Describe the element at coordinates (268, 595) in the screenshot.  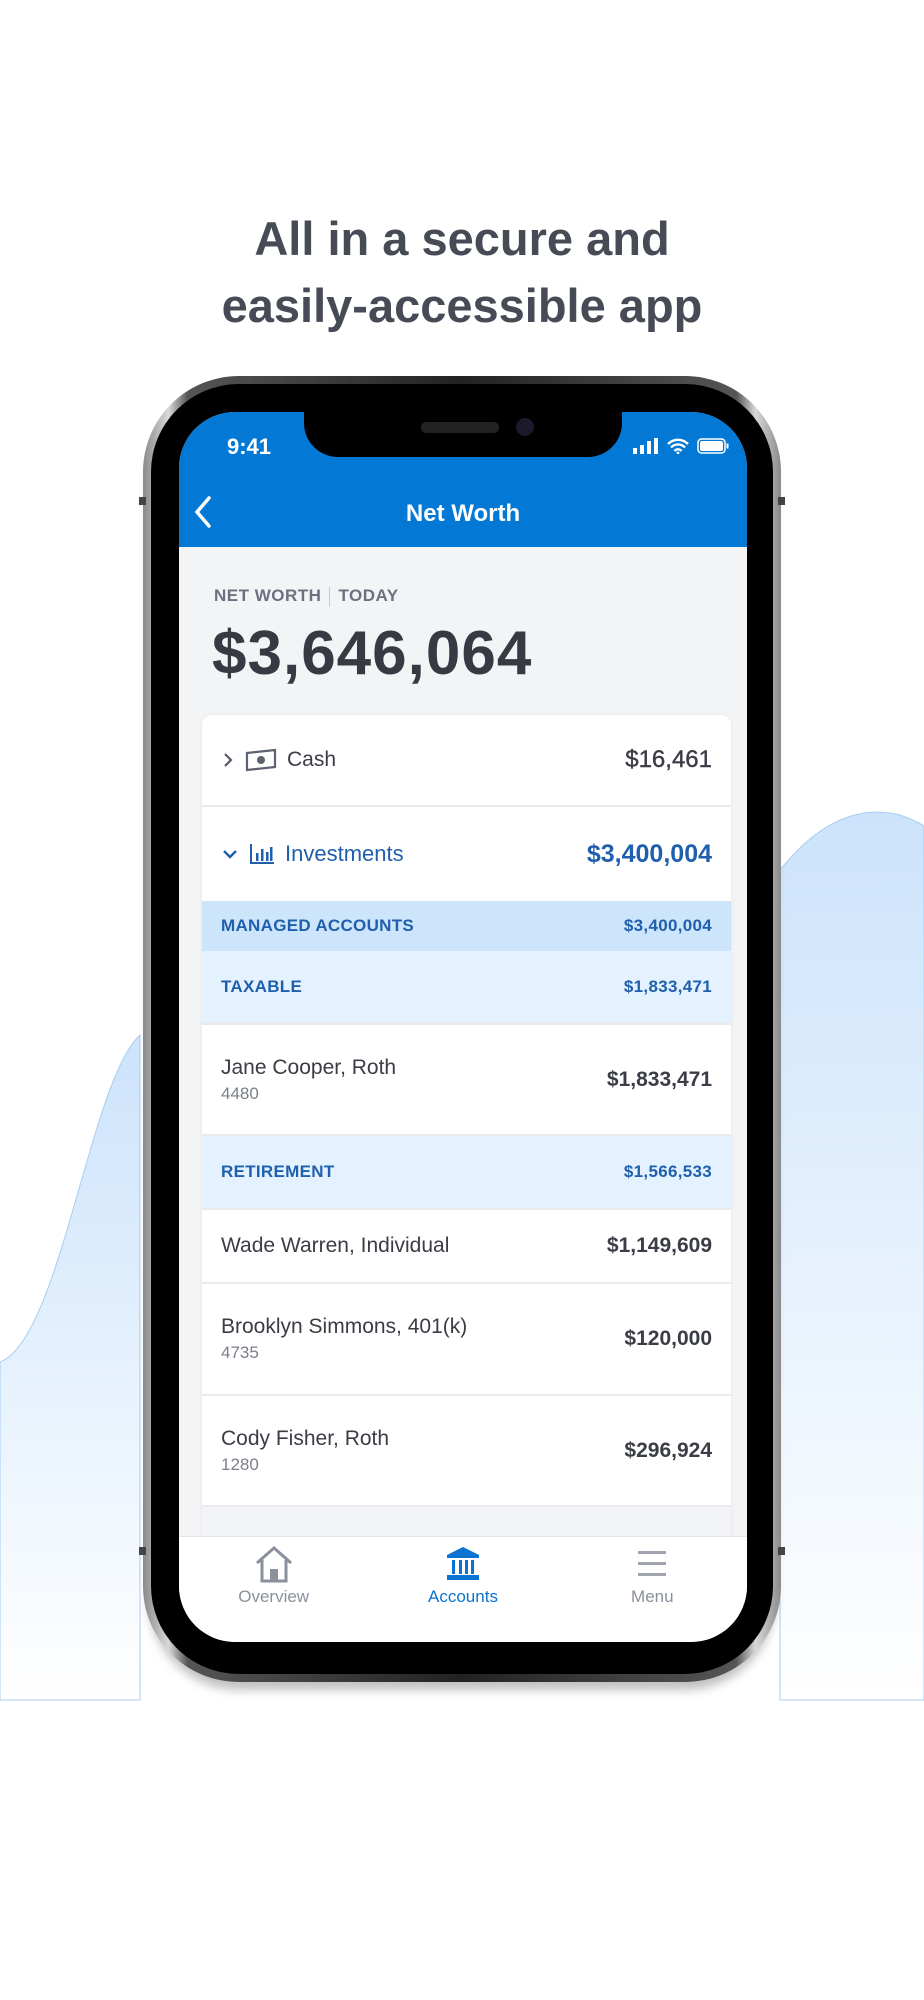
I see `net-worth-label-text: NET WORTH` at that location.